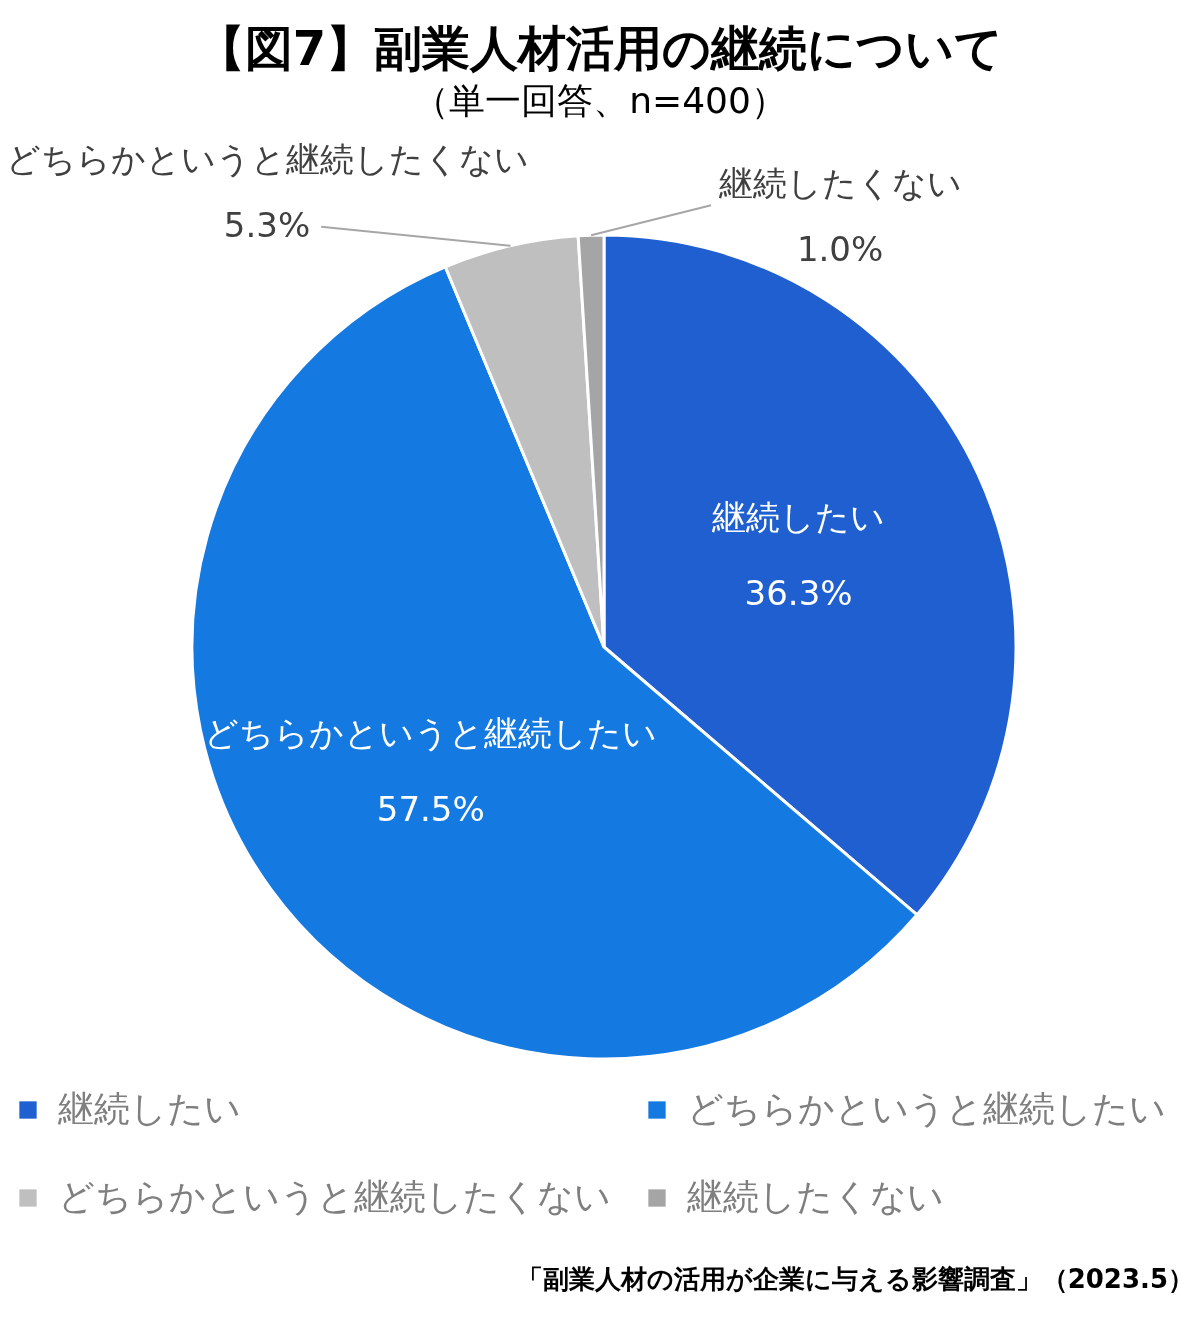 This screenshot has width=1200, height=1323. Describe the element at coordinates (149, 1108) in the screenshot. I see `legend-label: 継続したい` at that location.